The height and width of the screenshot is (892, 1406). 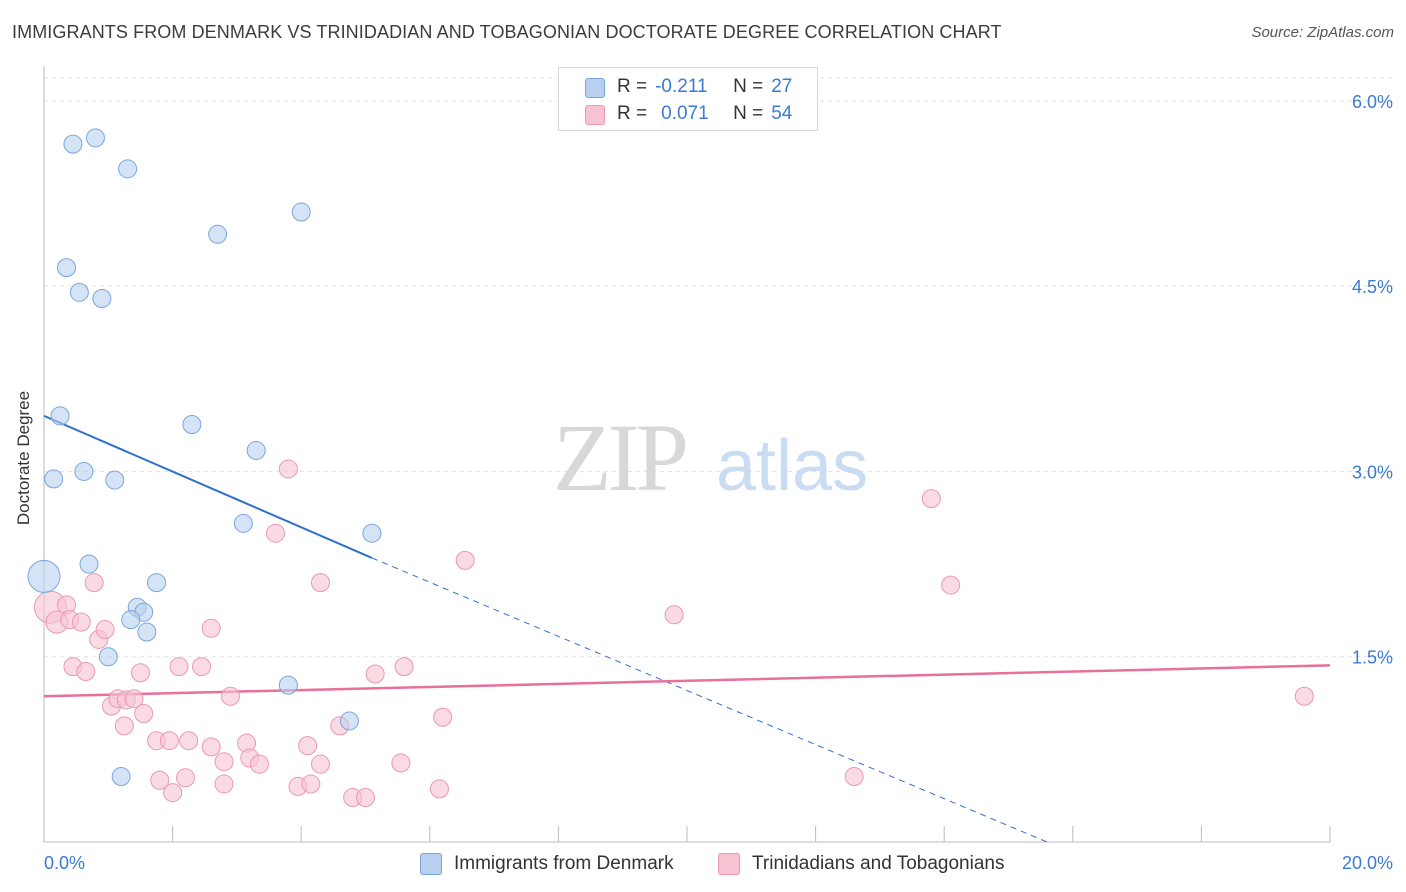 I want to click on legend-swatch-blue, so click(x=595, y=88).